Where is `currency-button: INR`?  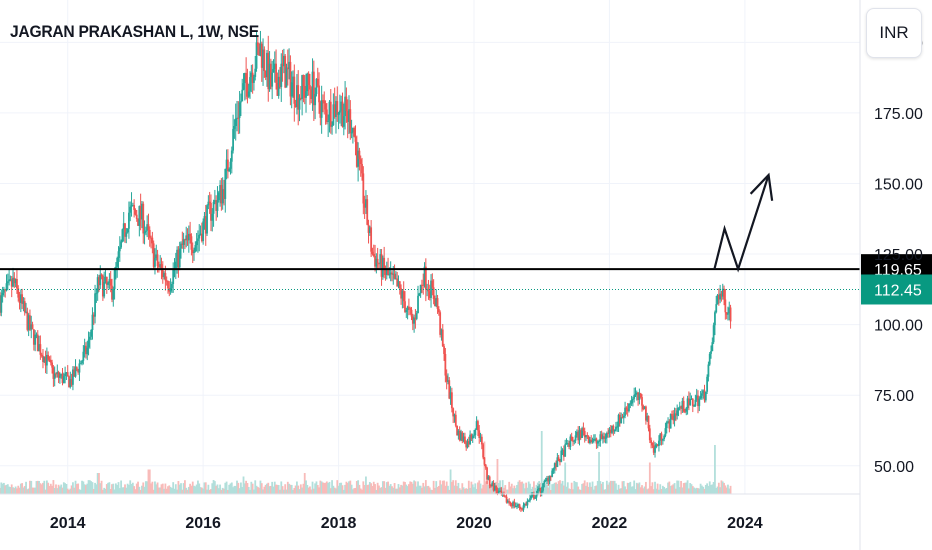 currency-button: INR is located at coordinates (894, 33).